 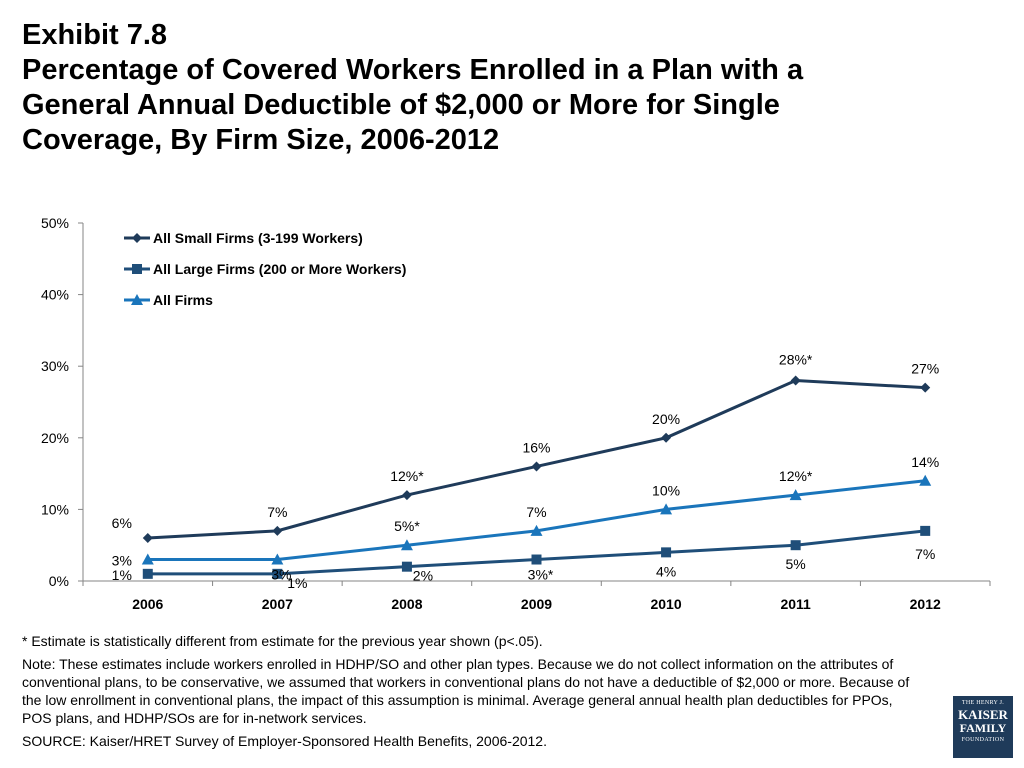 What do you see at coordinates (796, 564) in the screenshot?
I see `data-label: 5%` at bounding box center [796, 564].